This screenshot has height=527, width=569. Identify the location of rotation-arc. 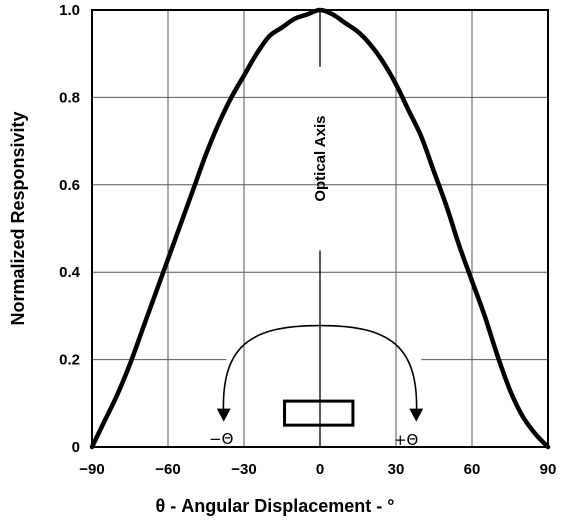
(320, 371).